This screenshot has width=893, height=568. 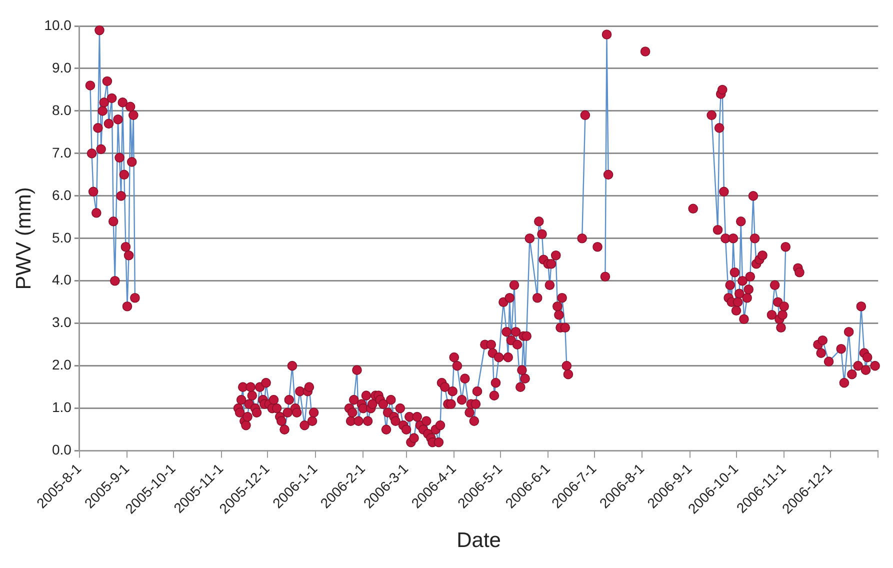 I want to click on y-tick-label: 6.0, so click(x=62, y=194).